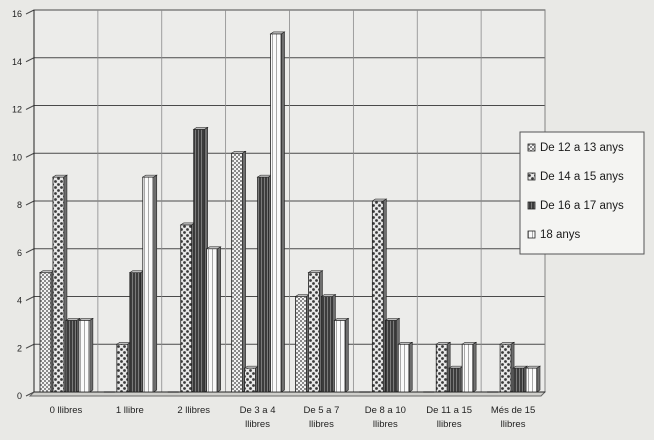  What do you see at coordinates (17, 14) in the screenshot?
I see `y-tick-label: 16` at bounding box center [17, 14].